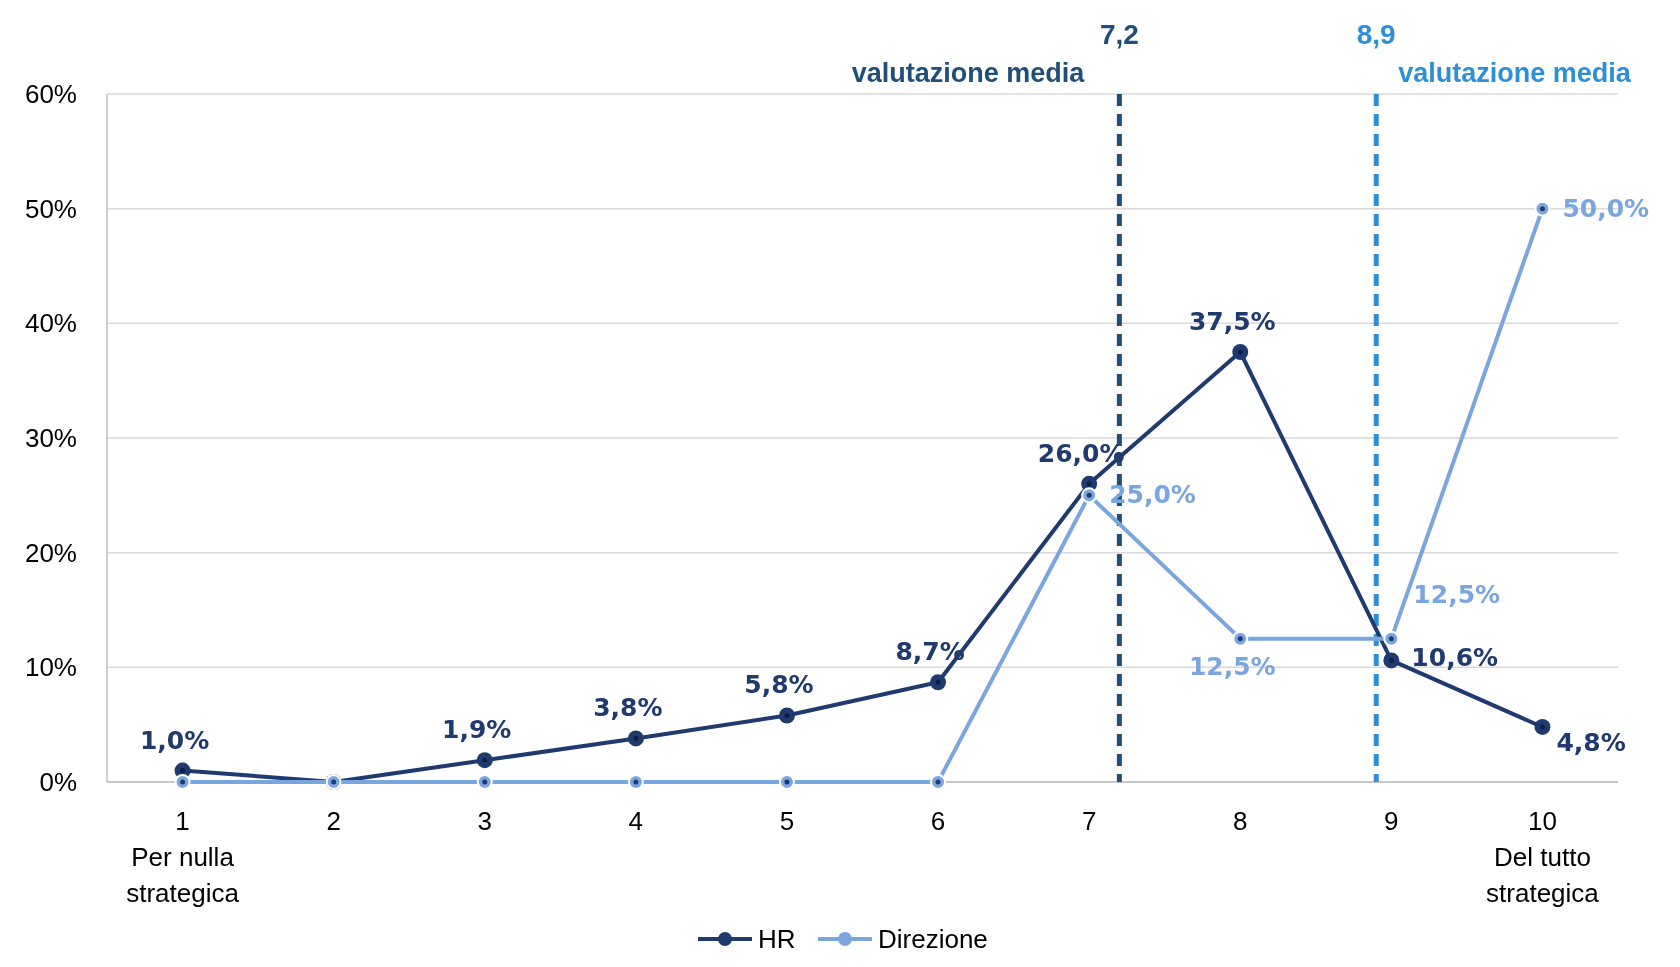 This screenshot has width=1680, height=967. Describe the element at coordinates (1391, 821) in the screenshot. I see `x-tick-label: 9` at that location.